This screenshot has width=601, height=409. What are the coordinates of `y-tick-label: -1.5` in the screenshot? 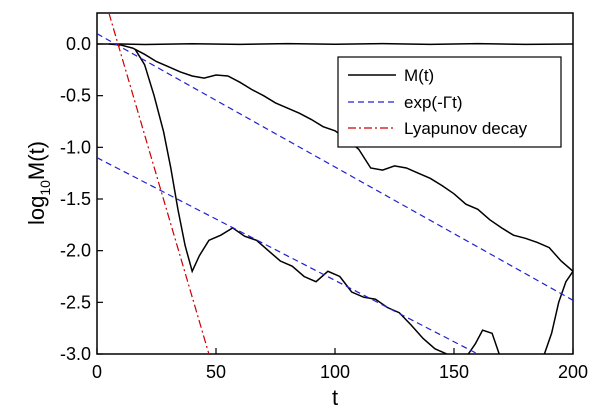 It's located at (75, 199).